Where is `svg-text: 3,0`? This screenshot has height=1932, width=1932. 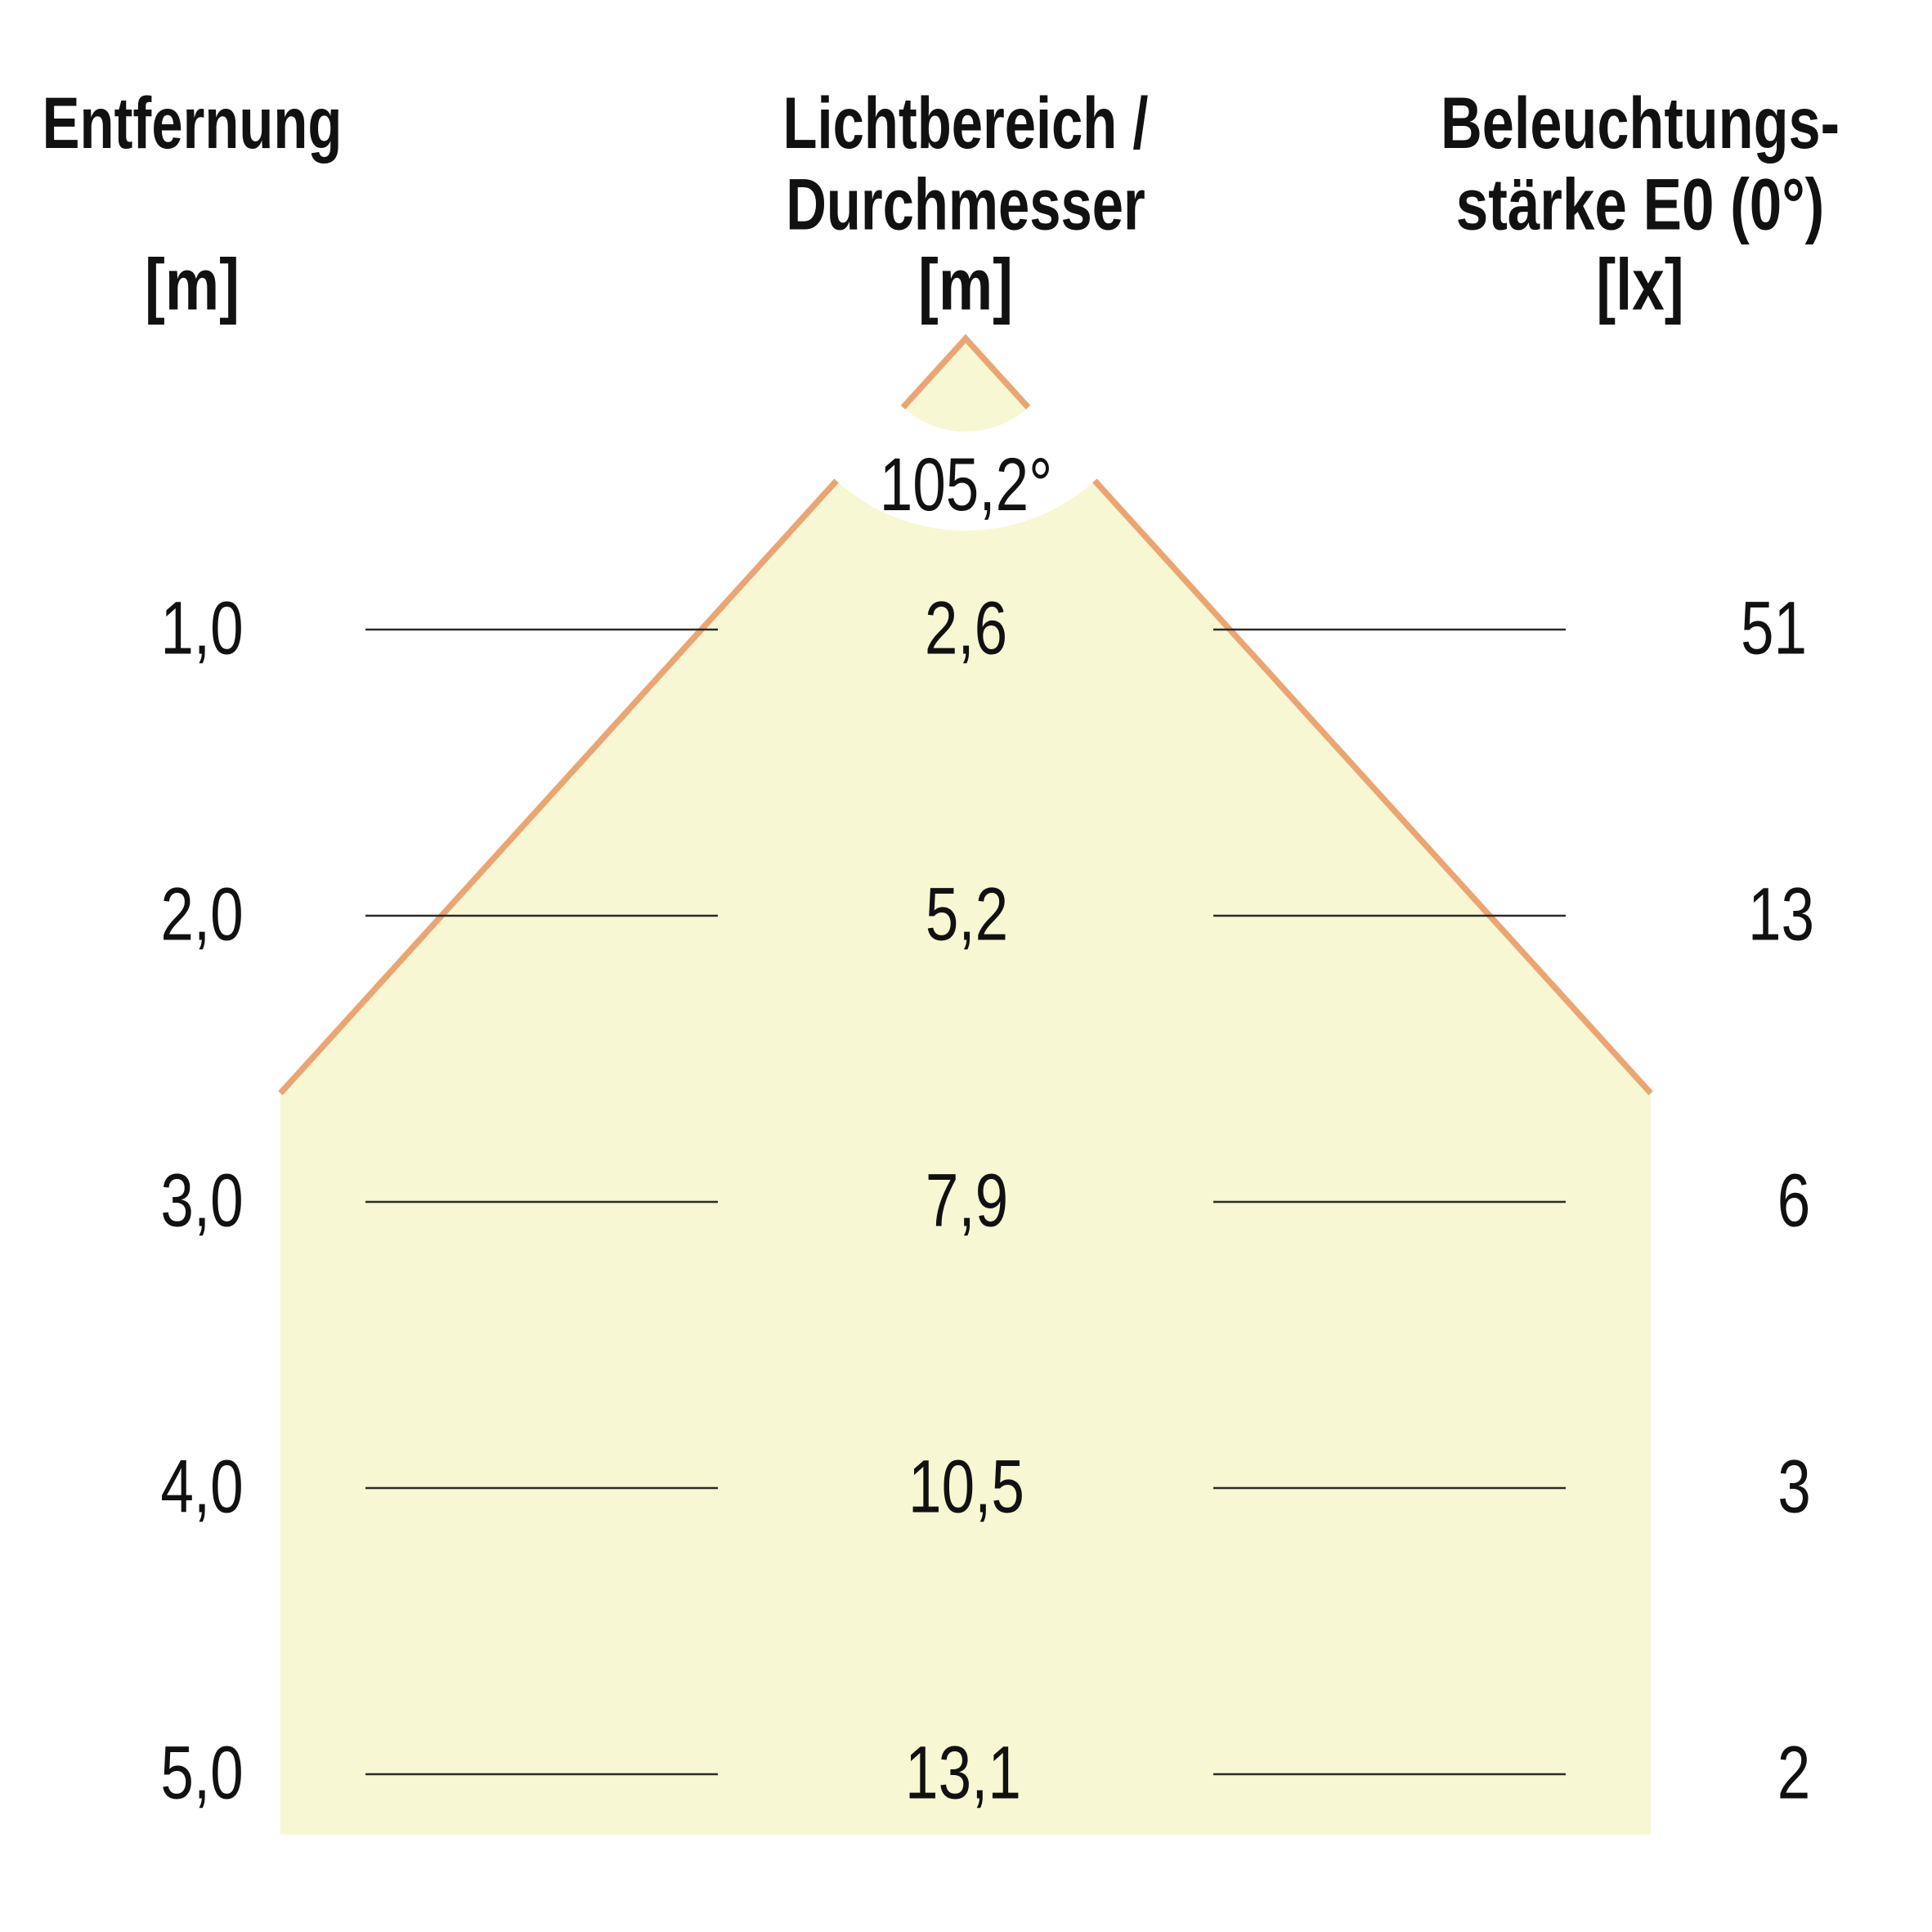 svg-text: 3,0 is located at coordinates (201, 1200).